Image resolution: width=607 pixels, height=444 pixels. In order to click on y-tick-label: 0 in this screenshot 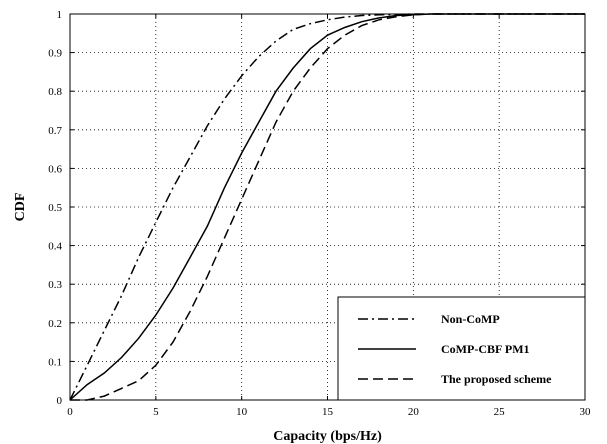, I will do `click(60, 401)`.